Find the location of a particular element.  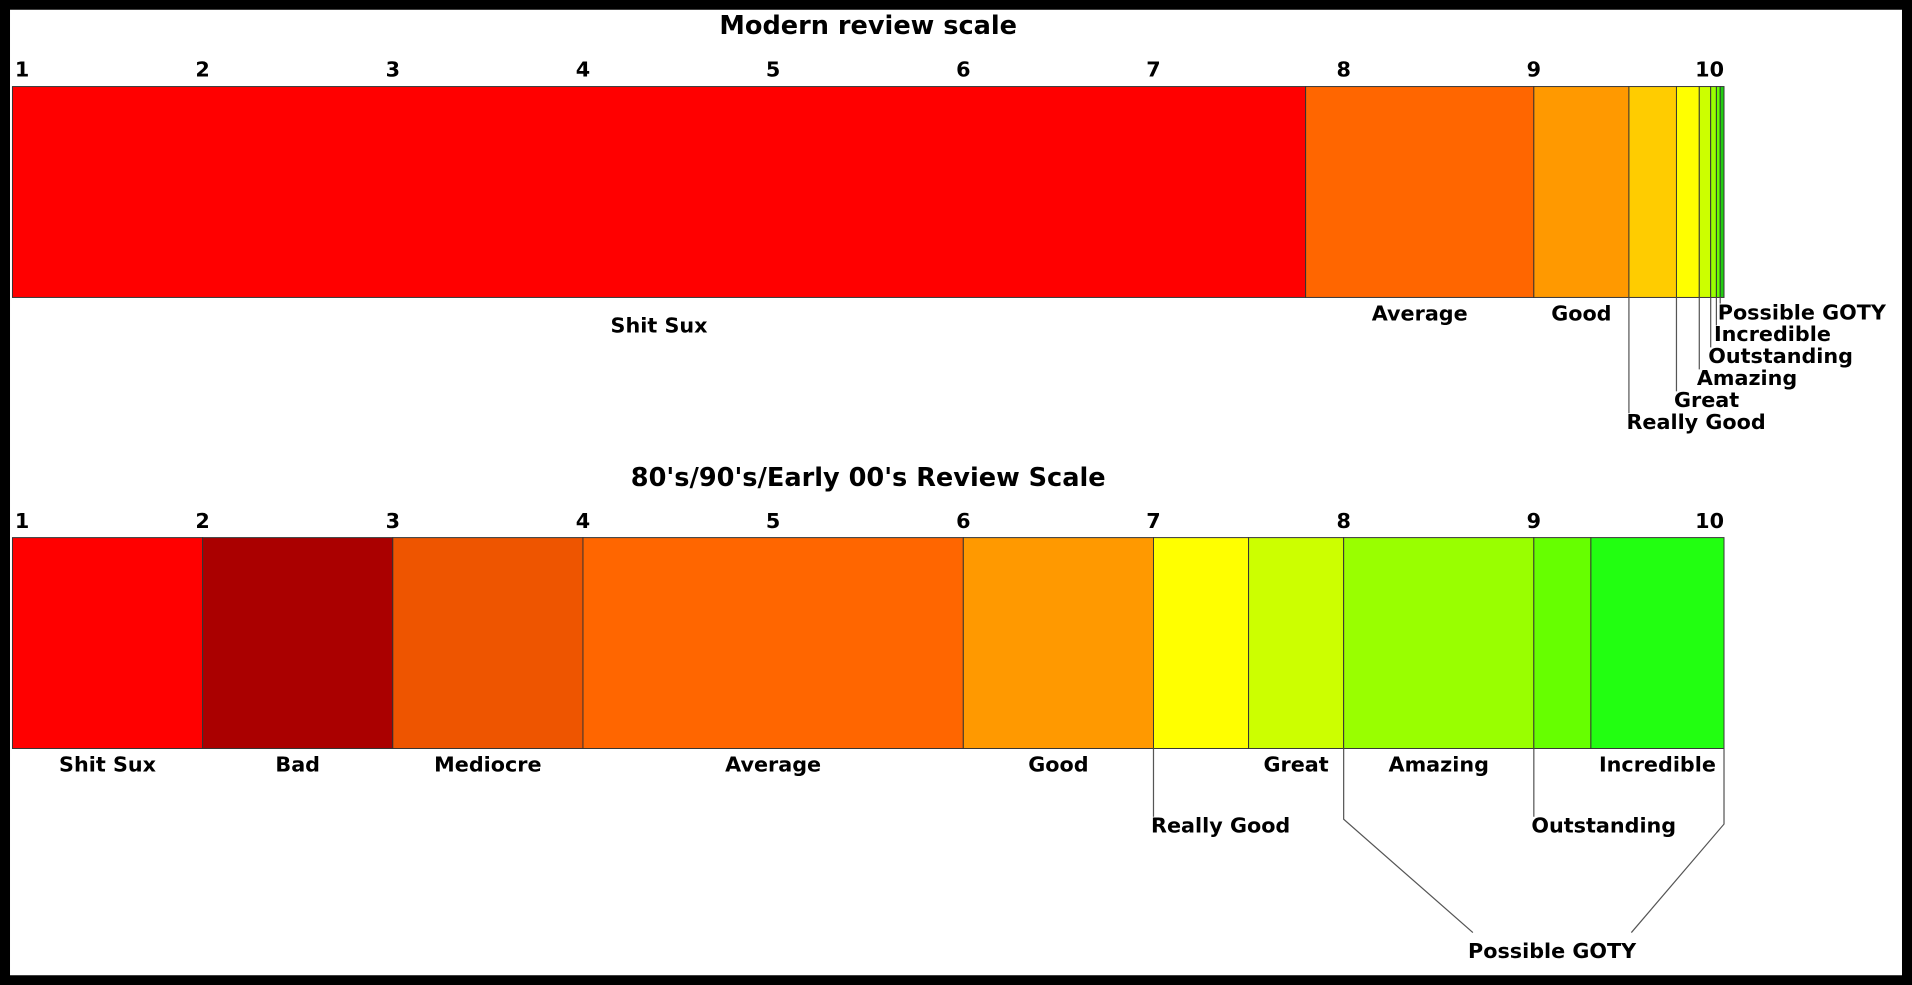

chart-title: 80's/90's/Early 00's Review Scale is located at coordinates (868, 478).